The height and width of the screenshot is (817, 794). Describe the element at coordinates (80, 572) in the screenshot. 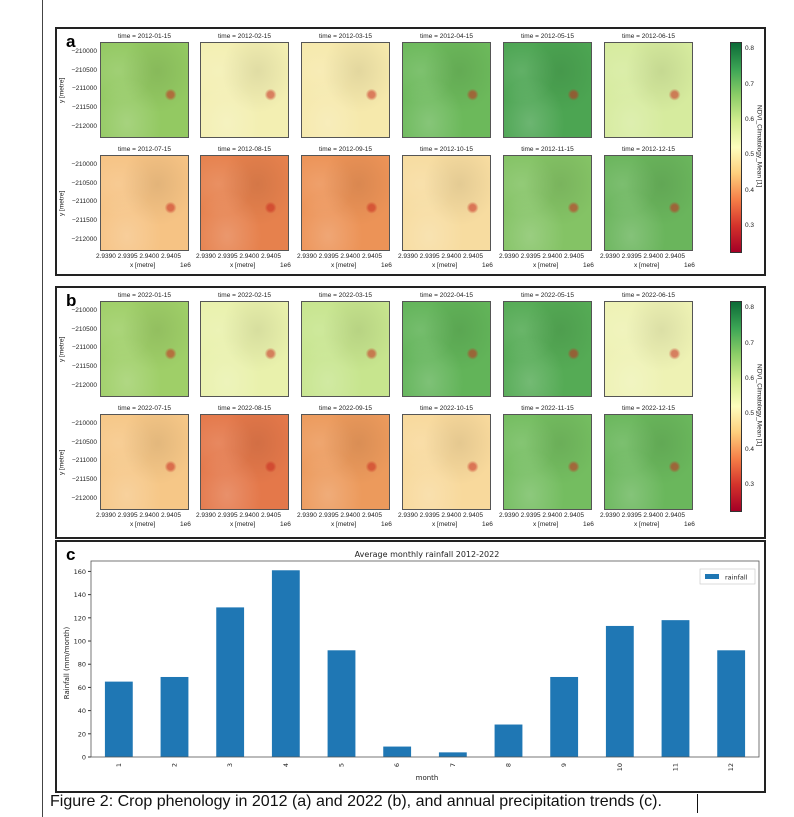

I see `y-tick-label: 160` at that location.